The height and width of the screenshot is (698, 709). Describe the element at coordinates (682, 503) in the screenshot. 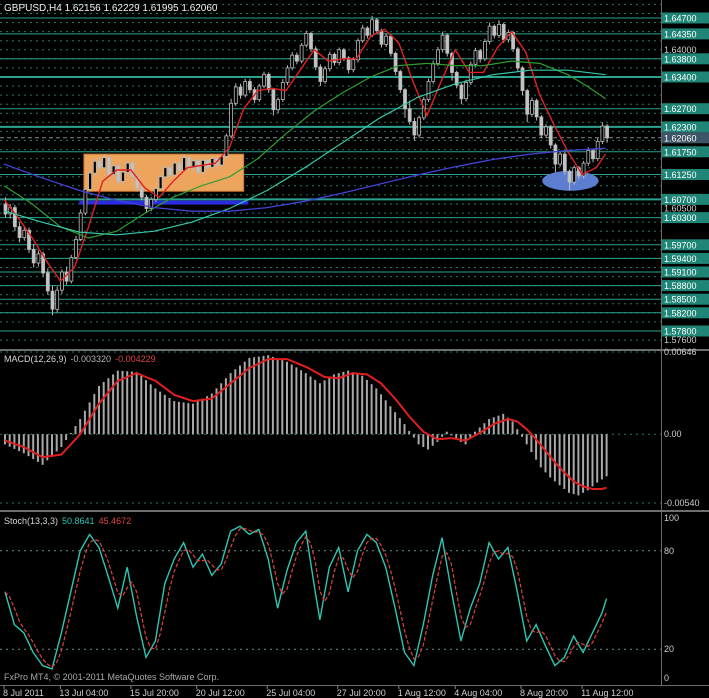

I see `macd-axis-label: -0.00540` at that location.